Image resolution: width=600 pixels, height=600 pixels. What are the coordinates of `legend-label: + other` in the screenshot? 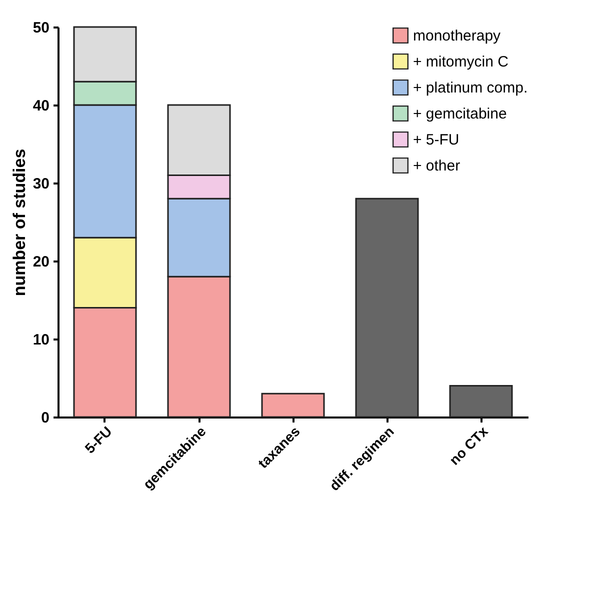 It's located at (436, 166).